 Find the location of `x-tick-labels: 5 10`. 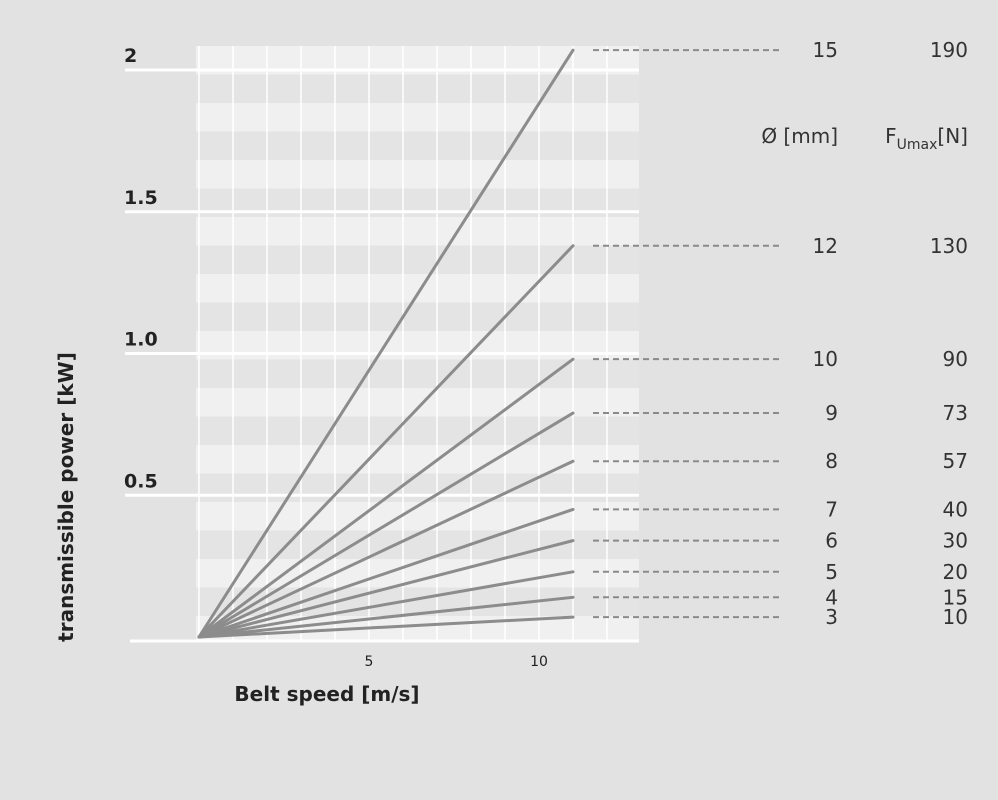

x-tick-labels: 5 10 is located at coordinates (456, 662).